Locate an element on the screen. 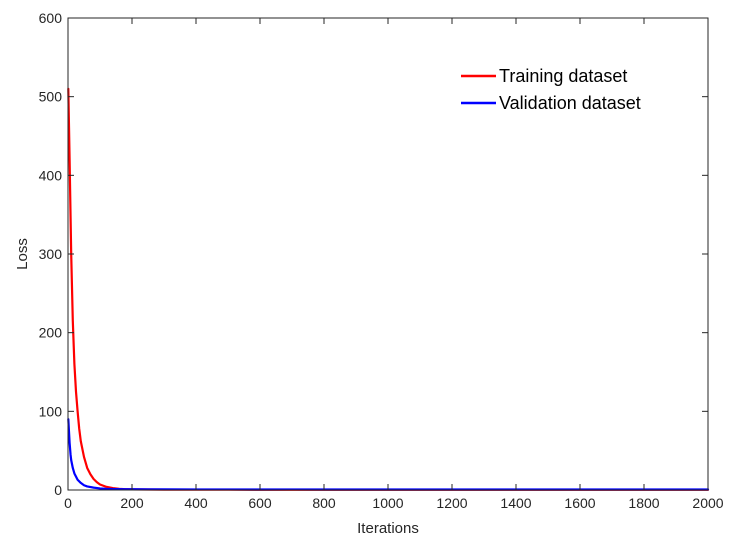 This screenshot has width=729, height=541. y-tick-label: 600 is located at coordinates (51, 18).